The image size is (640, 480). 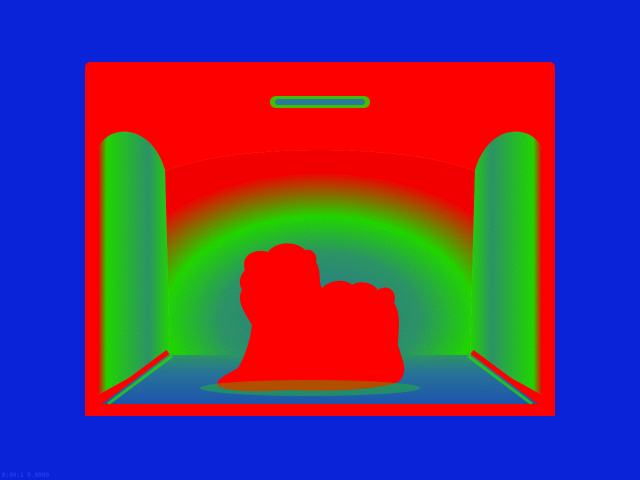 What do you see at coordinates (506, 263) in the screenshot?
I see `right-wall` at bounding box center [506, 263].